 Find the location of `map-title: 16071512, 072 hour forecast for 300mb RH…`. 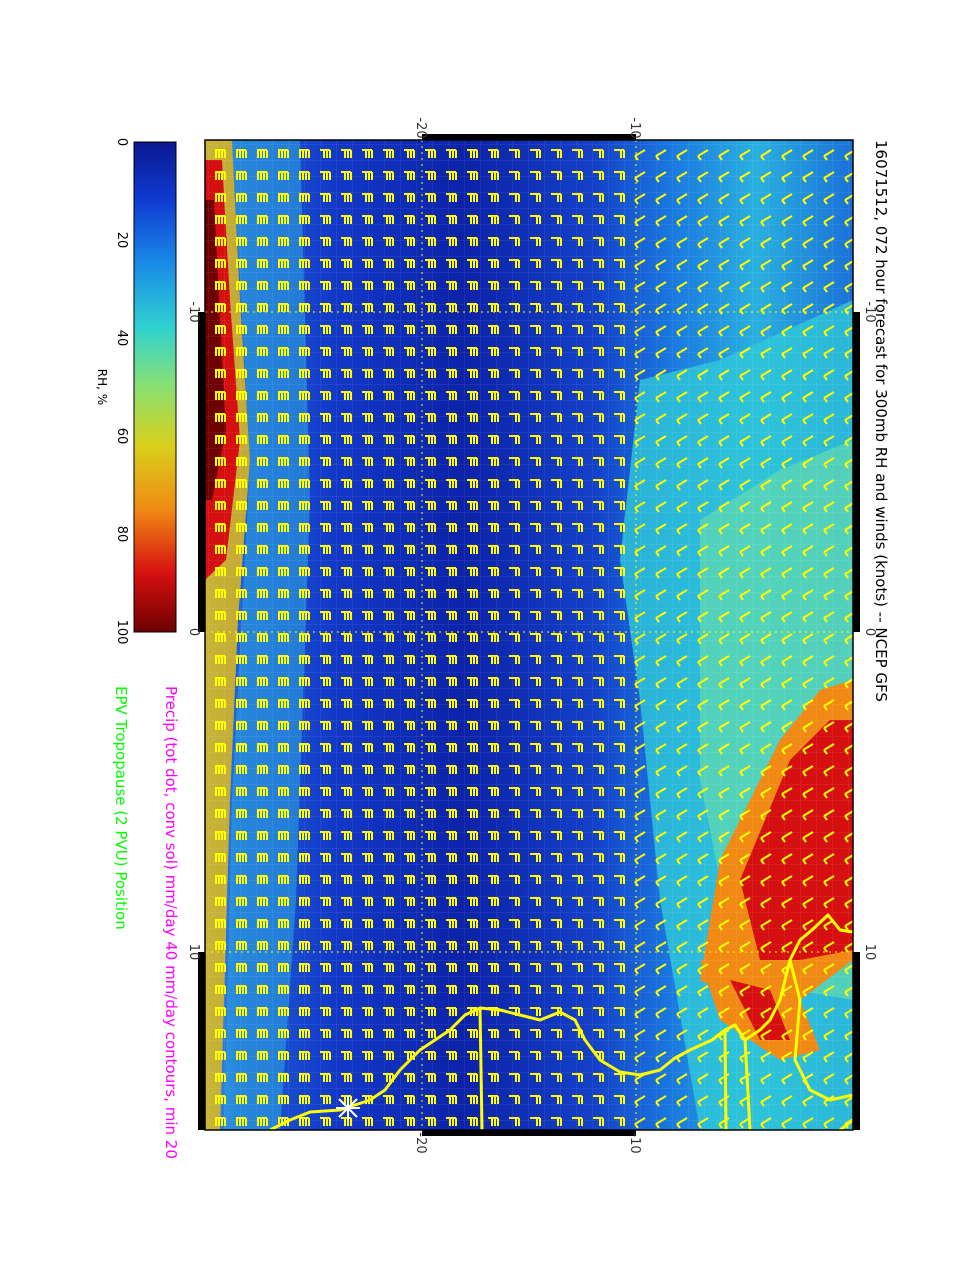

map-title: 16071512, 072 hour forecast for 300mb RH… is located at coordinates (881, 421).